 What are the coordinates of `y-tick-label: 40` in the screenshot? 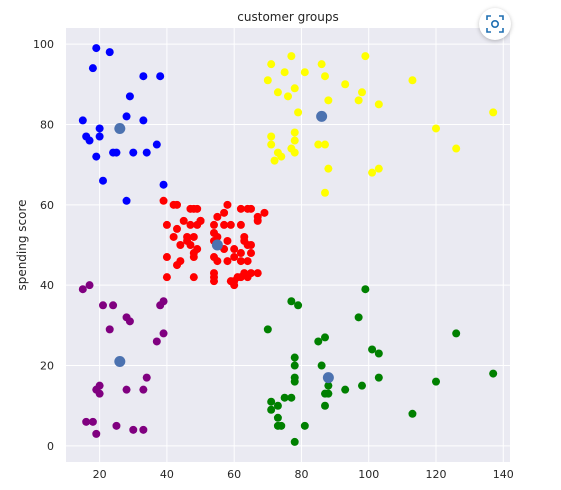 It's located at (47, 285).